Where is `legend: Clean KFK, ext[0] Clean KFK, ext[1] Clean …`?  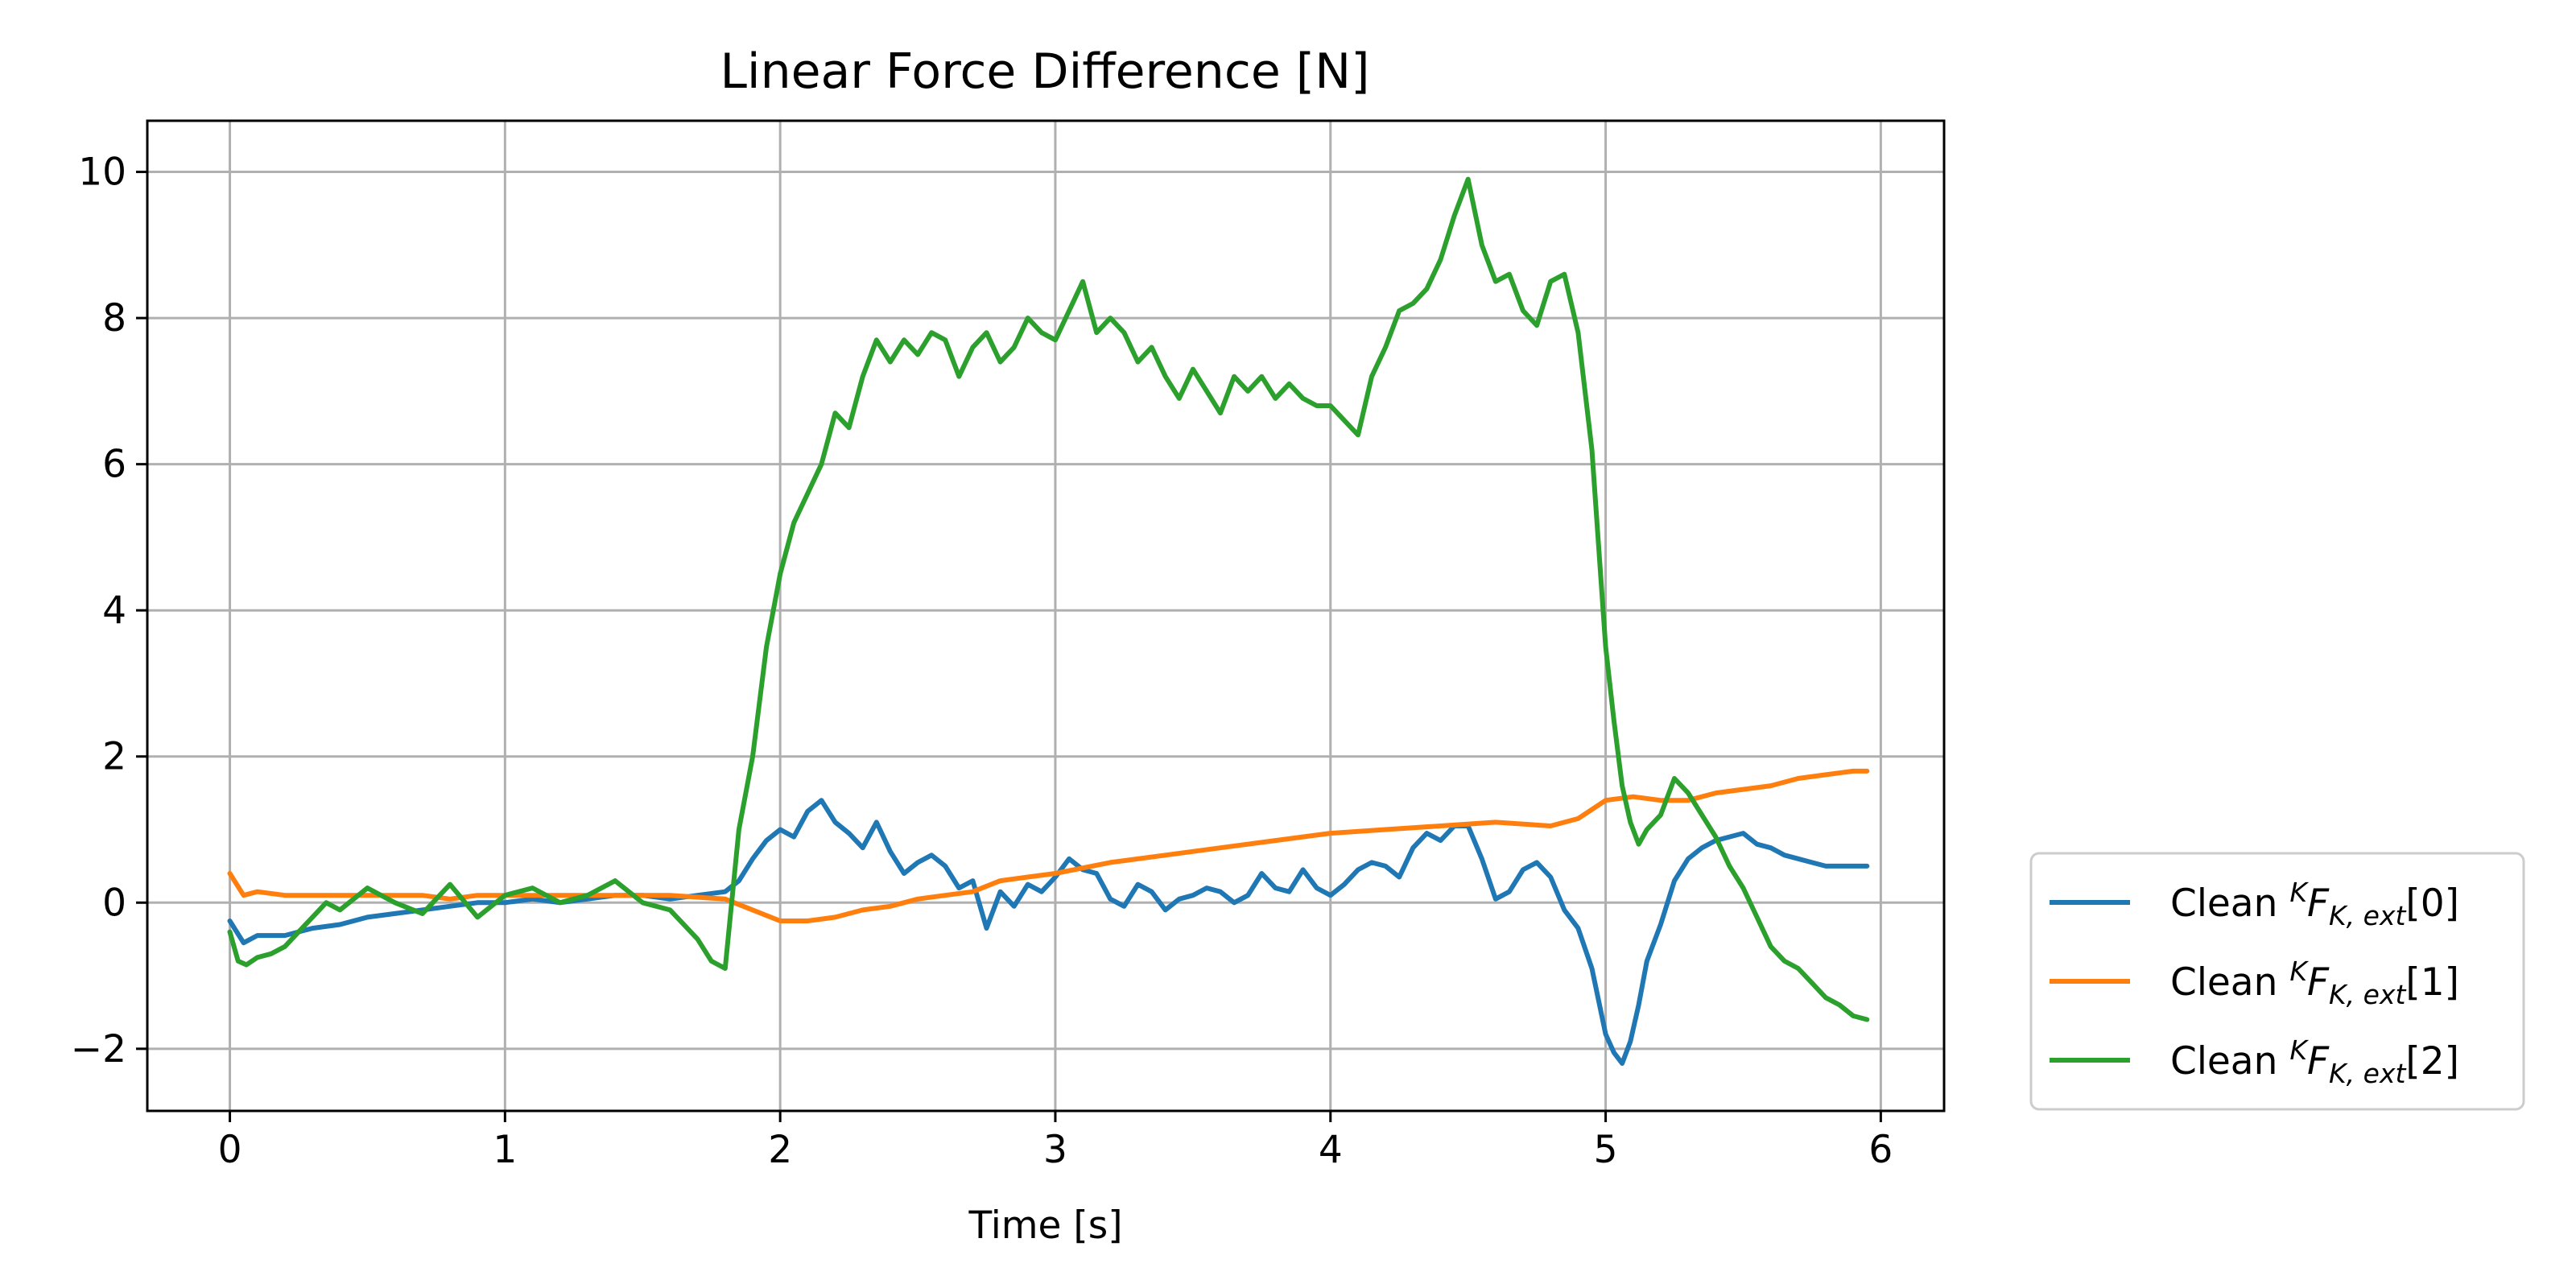
legend: Clean KFK, ext[0] Clean KFK, ext[1] Clean … is located at coordinates (2277, 981).